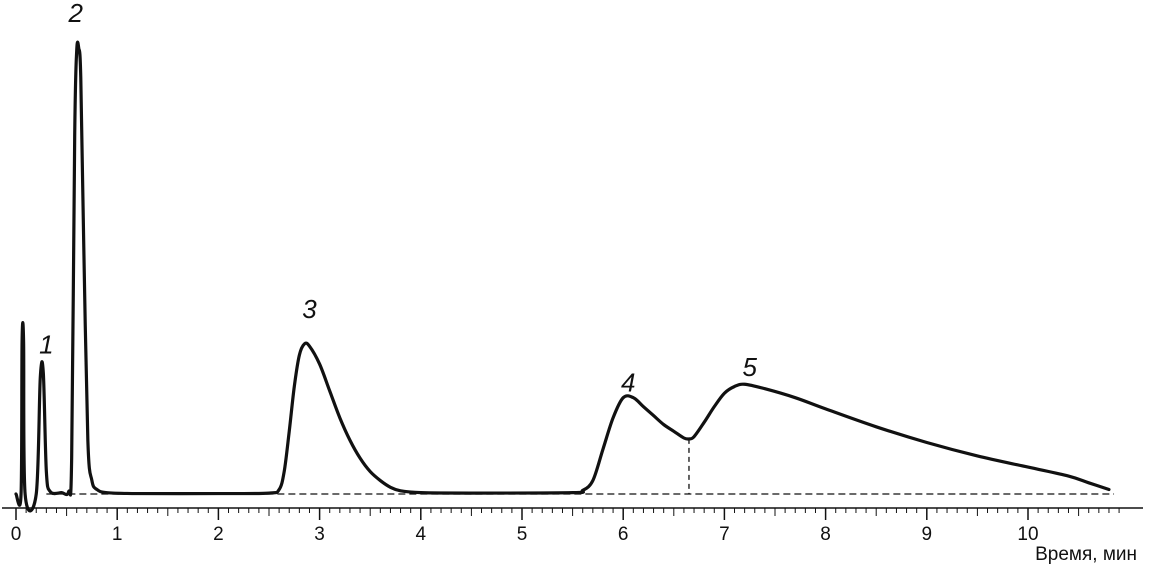  I want to click on x-tick-label: 3, so click(319, 534).